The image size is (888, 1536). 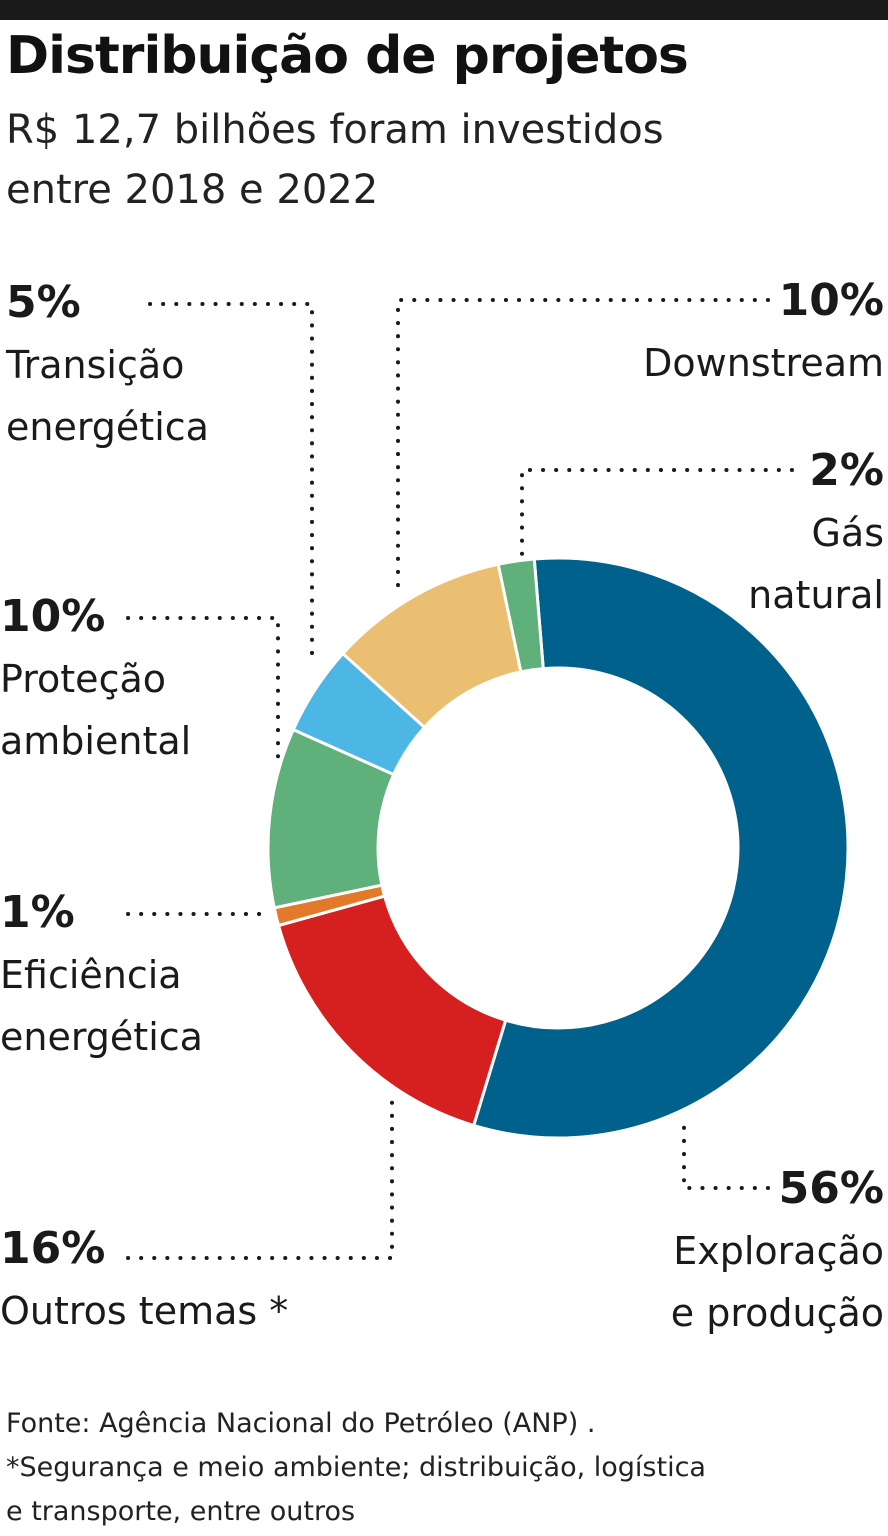 I want to click on leader-line-gas, so click(x=657, y=515).